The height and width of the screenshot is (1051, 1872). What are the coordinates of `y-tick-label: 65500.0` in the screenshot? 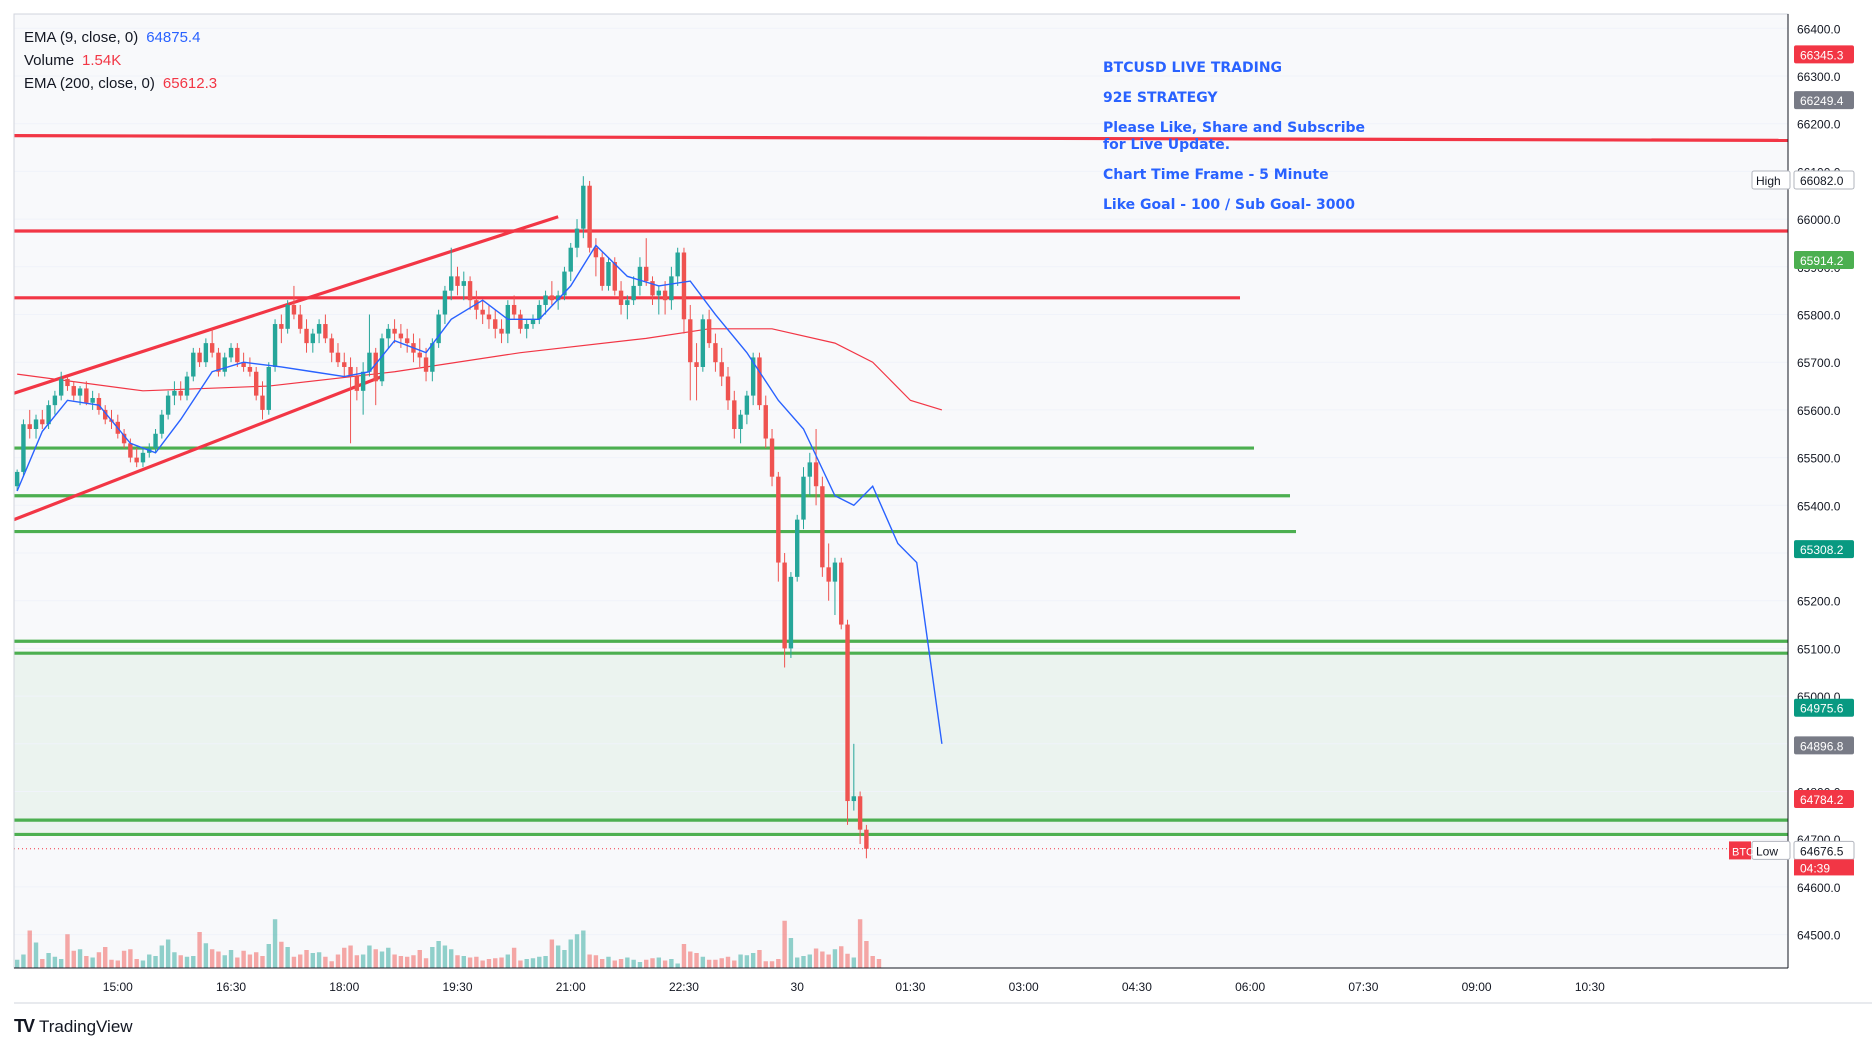 It's located at (1819, 459).